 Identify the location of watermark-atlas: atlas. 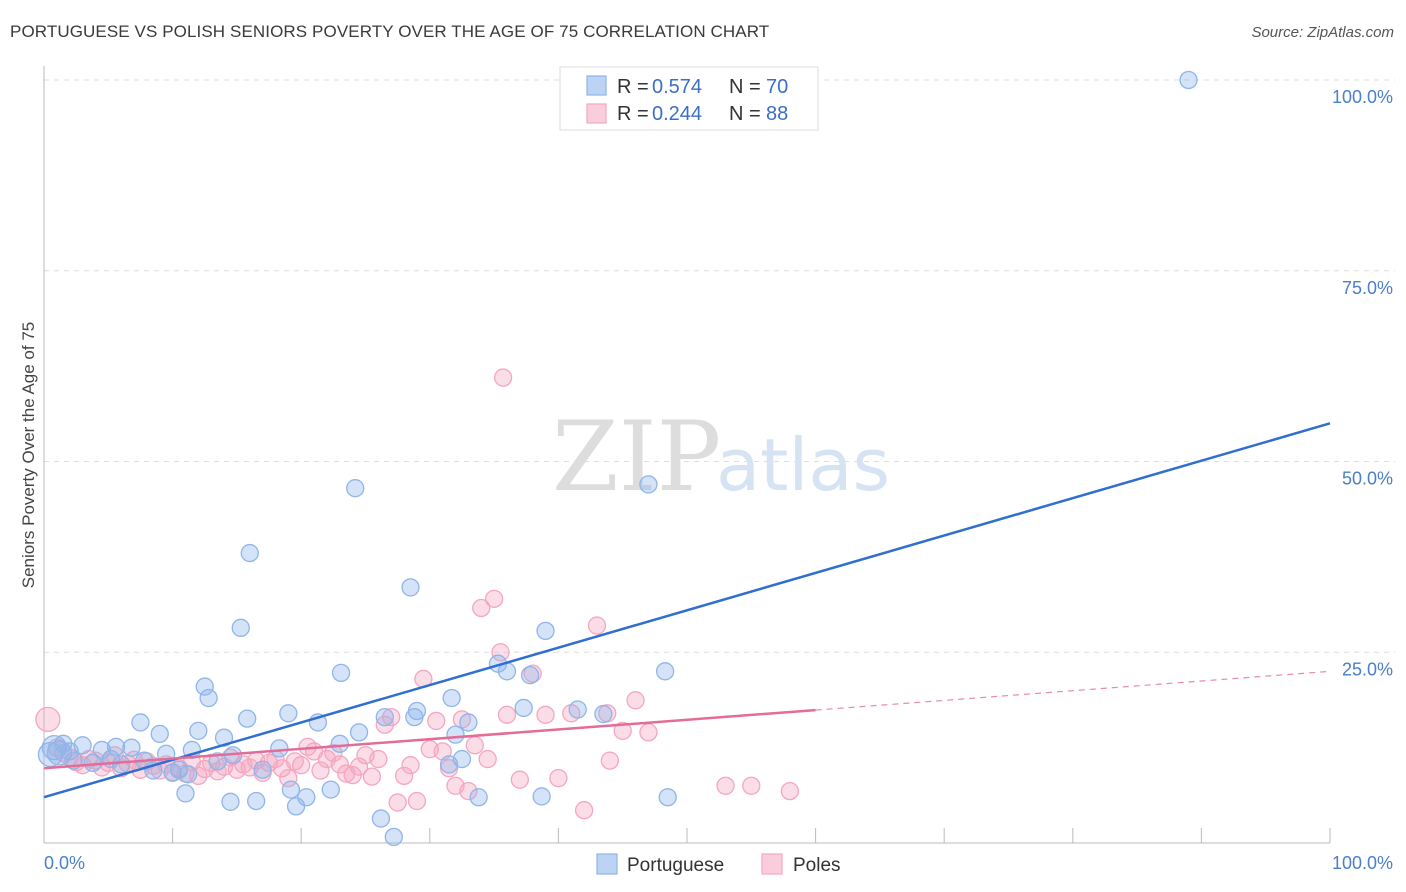
(803, 465).